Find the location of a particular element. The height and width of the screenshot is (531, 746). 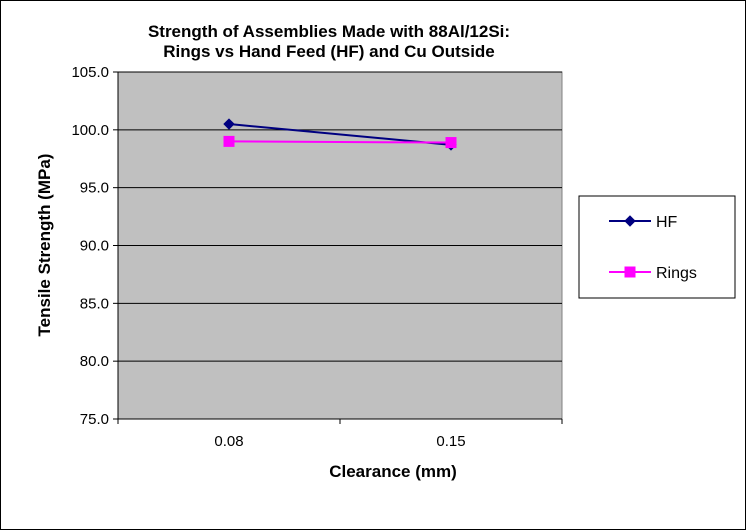

legend-item-rings: Rings is located at coordinates (653, 273).